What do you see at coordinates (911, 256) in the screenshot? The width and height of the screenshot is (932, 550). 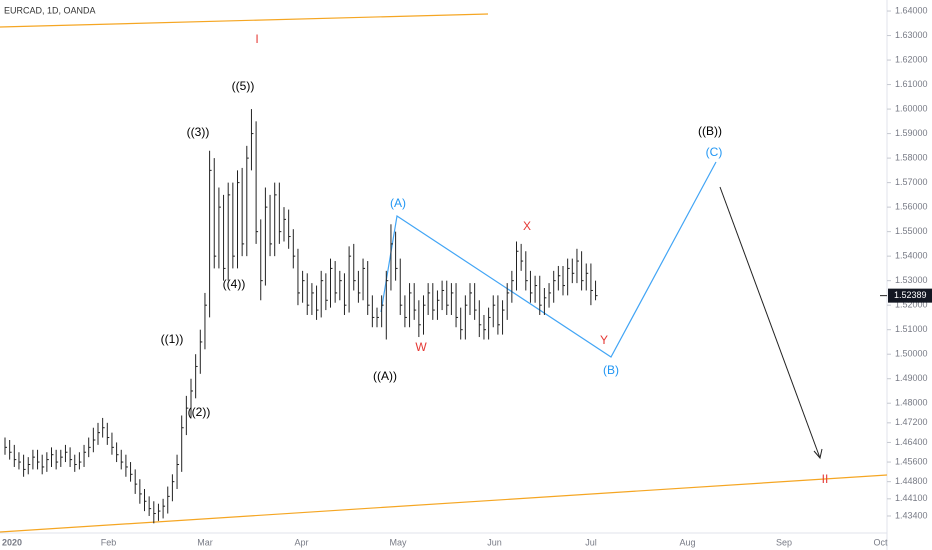 I see `y-tick-label: 1.54000` at bounding box center [911, 256].